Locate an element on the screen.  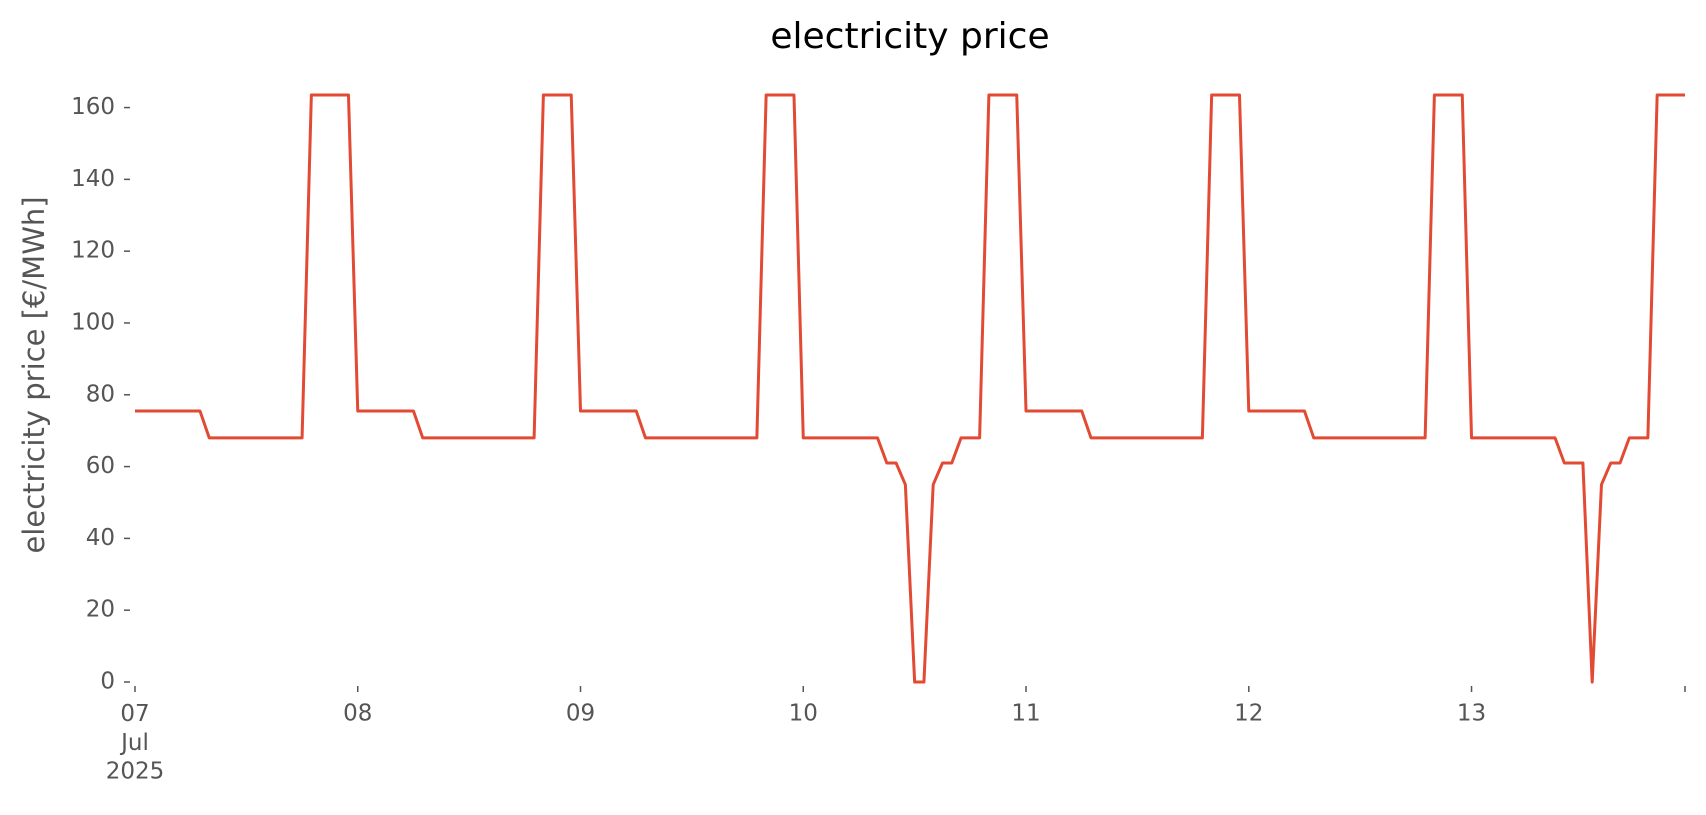
x-tick-label: 08 is located at coordinates (357, 714).